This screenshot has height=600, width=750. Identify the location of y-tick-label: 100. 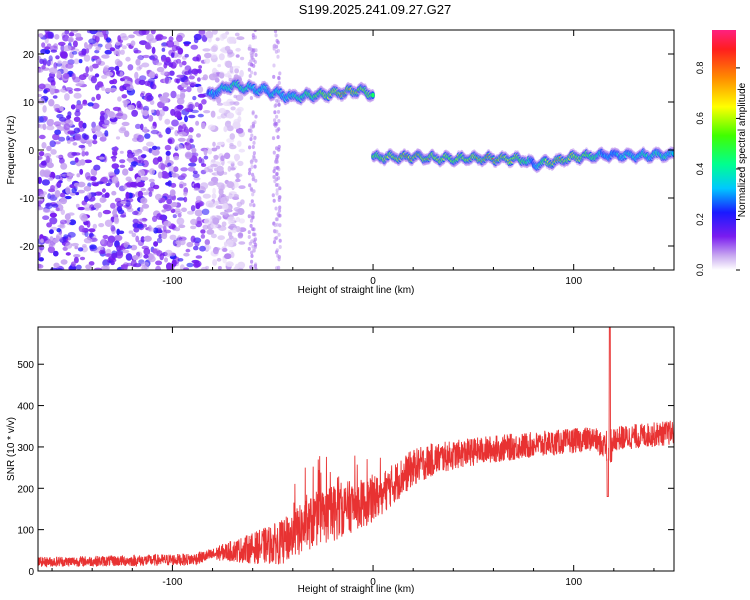
(25, 531).